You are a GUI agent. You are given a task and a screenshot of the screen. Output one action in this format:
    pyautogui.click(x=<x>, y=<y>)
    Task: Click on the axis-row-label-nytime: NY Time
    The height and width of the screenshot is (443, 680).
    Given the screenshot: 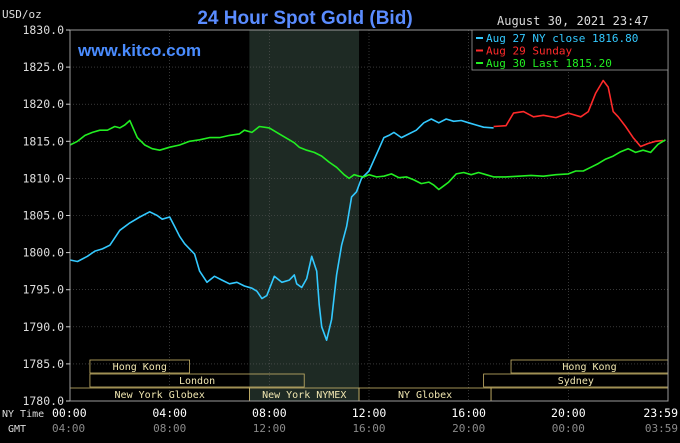 What is the action you would take?
    pyautogui.click(x=23, y=414)
    